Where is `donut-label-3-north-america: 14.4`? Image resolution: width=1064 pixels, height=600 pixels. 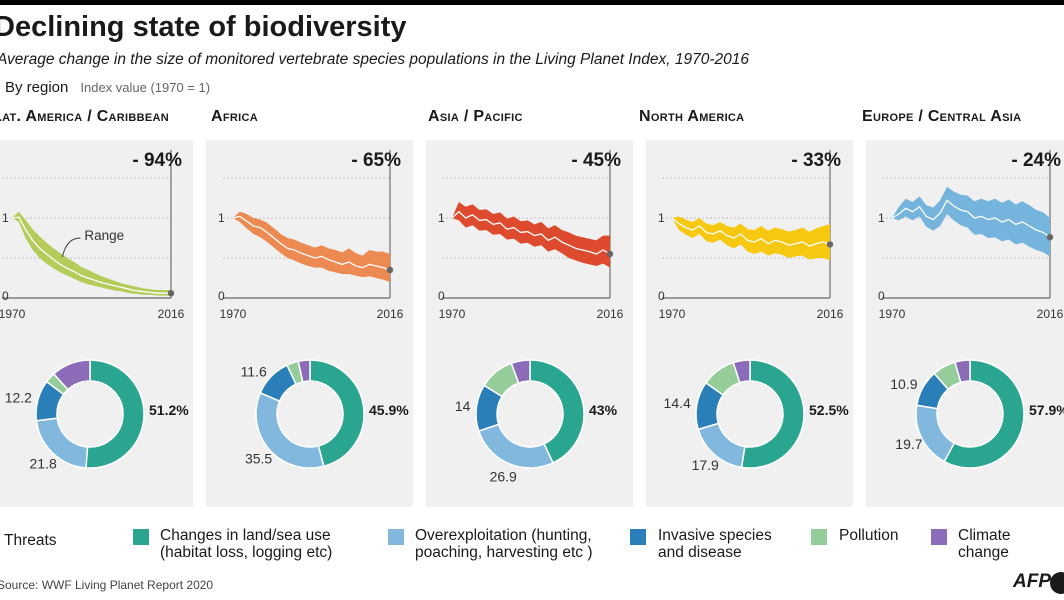 donut-label-3-north-america: 14.4 is located at coordinates (677, 403).